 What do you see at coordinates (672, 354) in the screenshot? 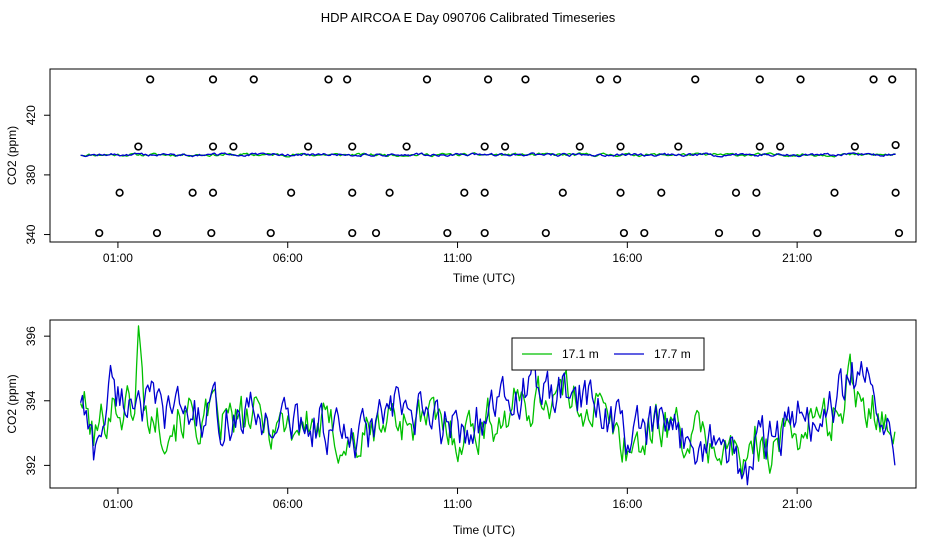
I see `legend-label-17-7m: 17.7 m` at bounding box center [672, 354].